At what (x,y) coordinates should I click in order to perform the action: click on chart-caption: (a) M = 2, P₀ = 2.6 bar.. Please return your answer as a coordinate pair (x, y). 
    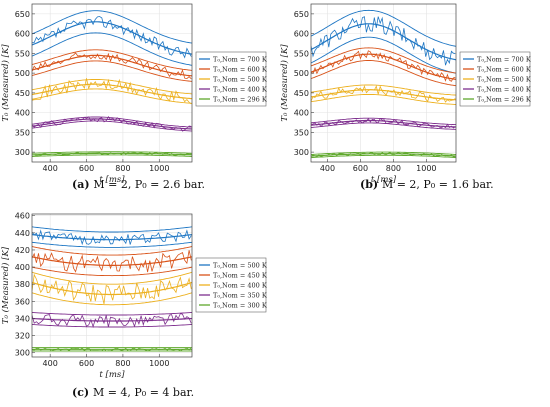
    Looking at the image, I should click on (138, 184).